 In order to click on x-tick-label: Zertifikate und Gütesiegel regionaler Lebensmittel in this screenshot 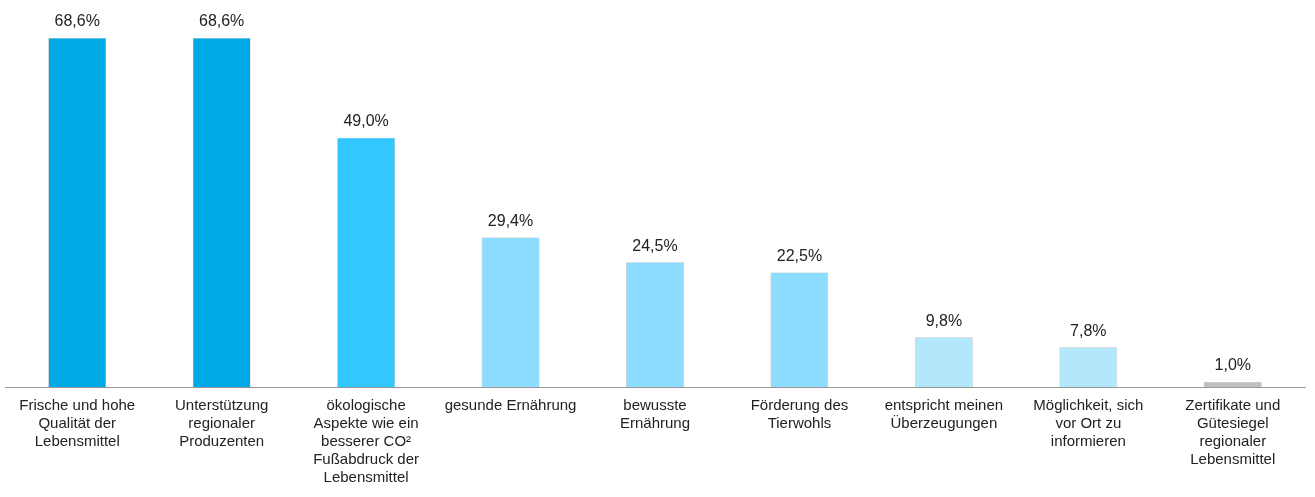, I will do `click(1233, 432)`.